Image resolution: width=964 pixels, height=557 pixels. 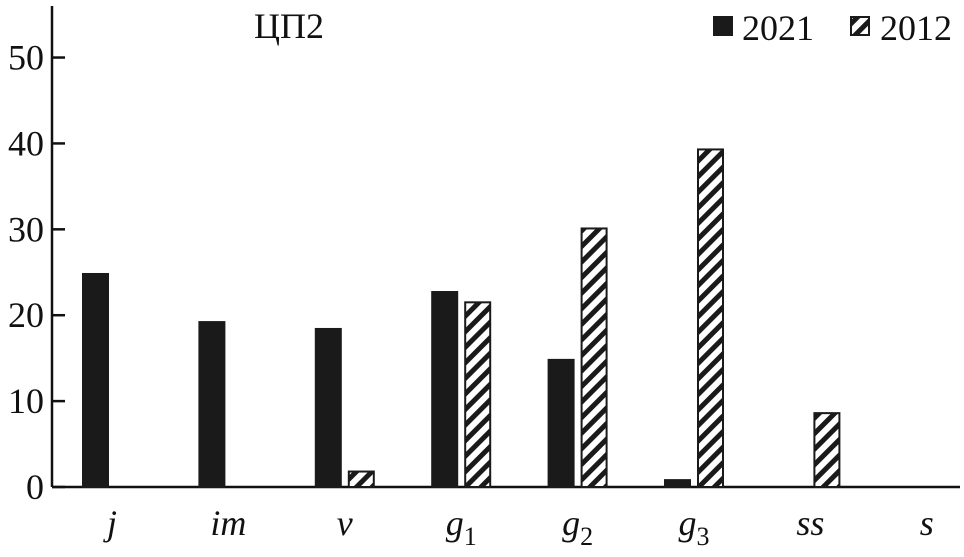 I want to click on y-tick-label: 20, so click(x=26, y=315).